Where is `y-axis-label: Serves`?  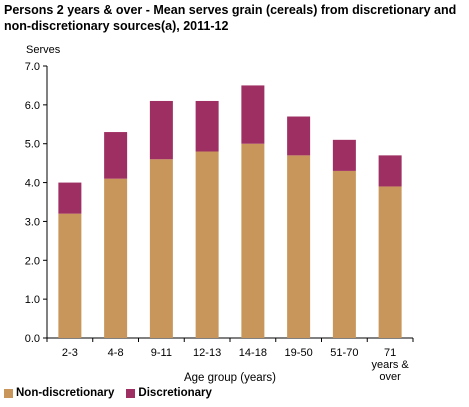
y-axis-label: Serves is located at coordinates (43, 50).